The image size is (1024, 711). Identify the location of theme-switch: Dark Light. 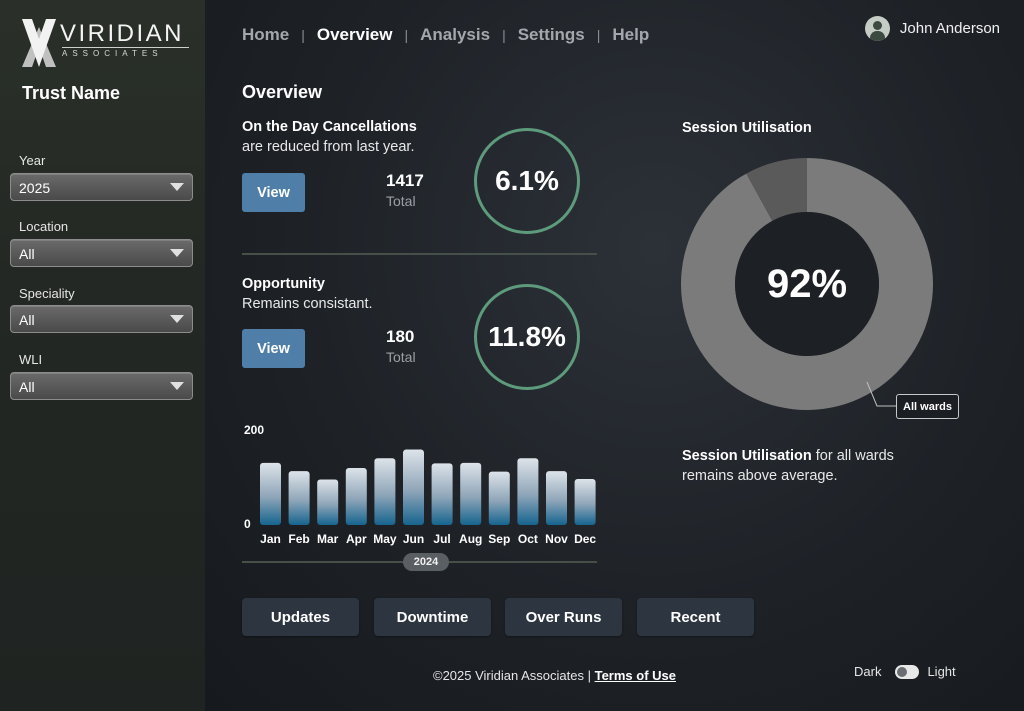
(905, 671).